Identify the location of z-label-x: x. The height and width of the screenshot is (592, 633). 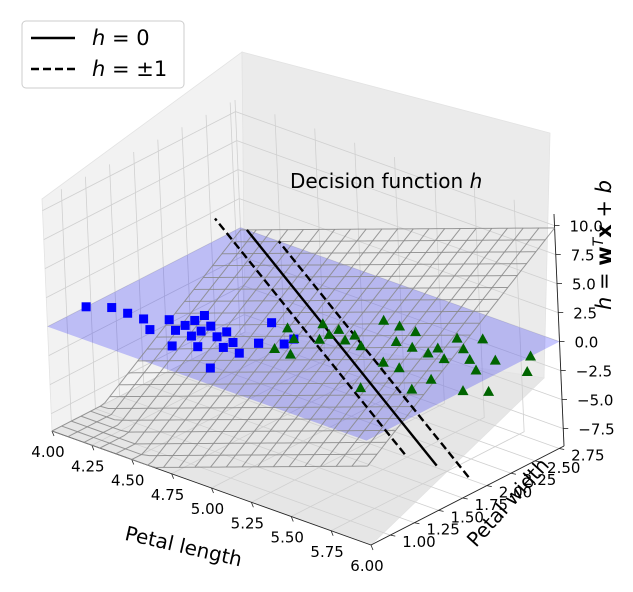
(604, 231).